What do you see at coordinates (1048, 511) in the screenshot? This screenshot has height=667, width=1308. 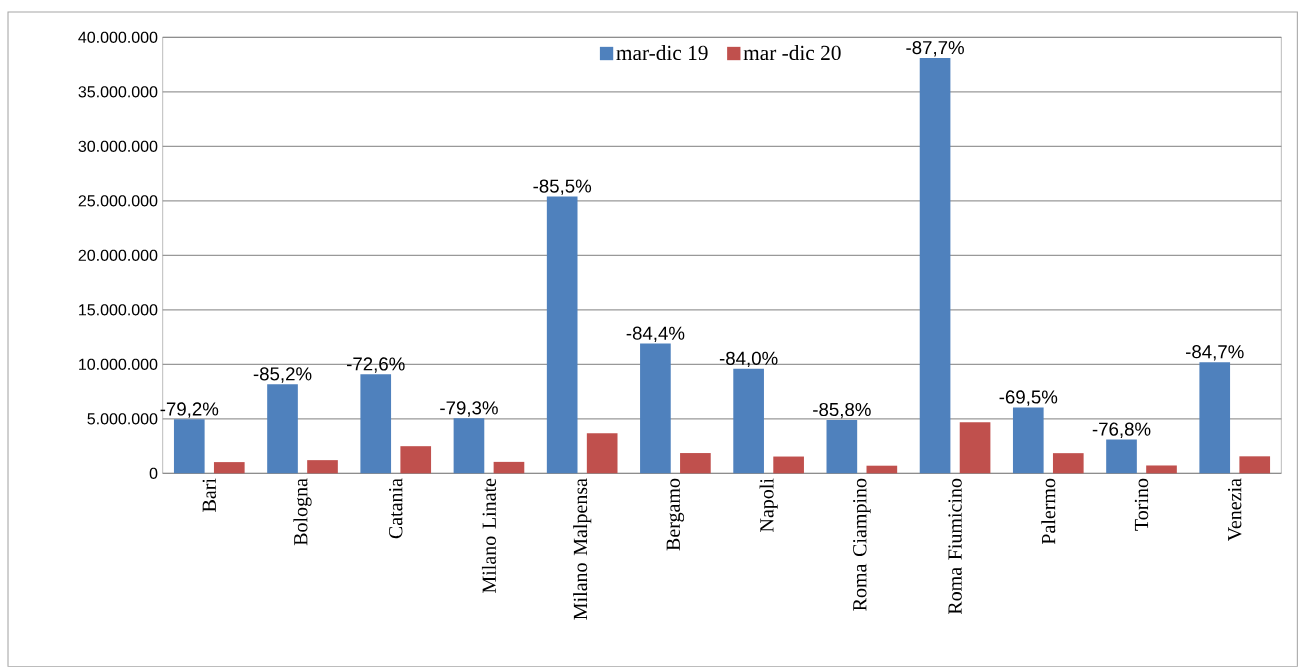 I see `x-tick-label: Palermo` at bounding box center [1048, 511].